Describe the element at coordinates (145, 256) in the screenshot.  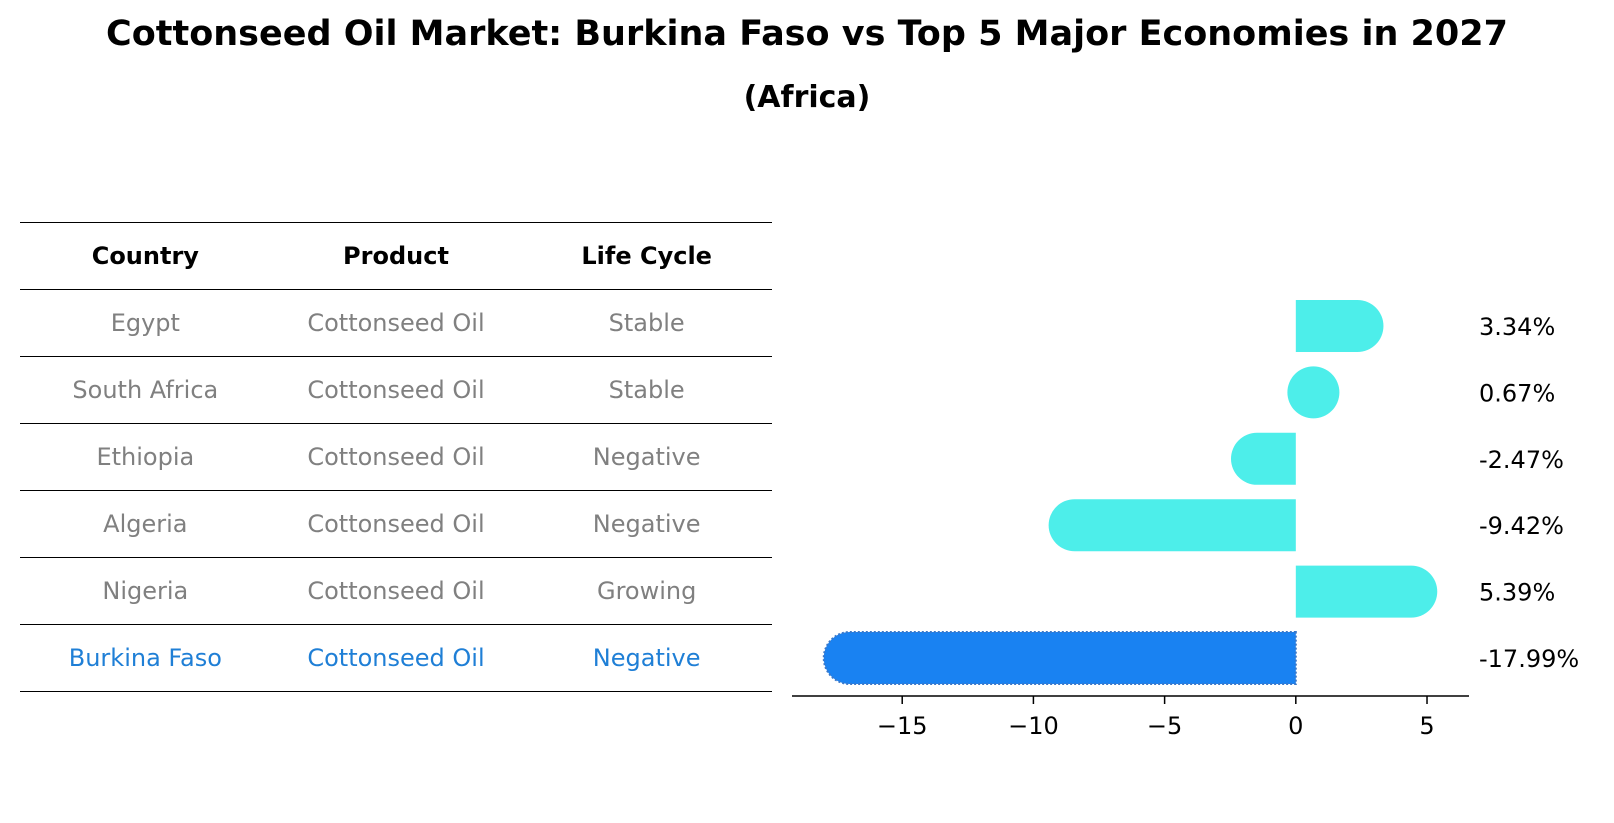
I see `header-country: Country` at that location.